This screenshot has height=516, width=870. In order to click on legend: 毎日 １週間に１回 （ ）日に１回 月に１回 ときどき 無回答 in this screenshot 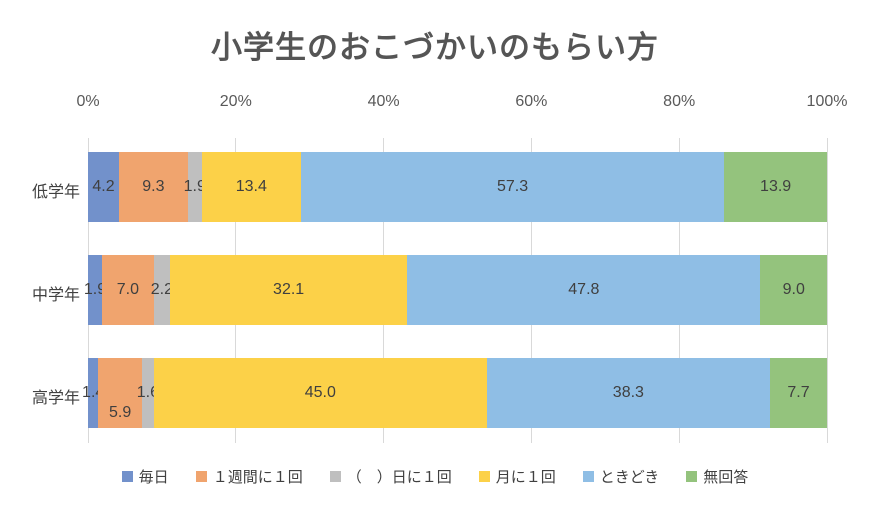, I will do `click(435, 476)`.